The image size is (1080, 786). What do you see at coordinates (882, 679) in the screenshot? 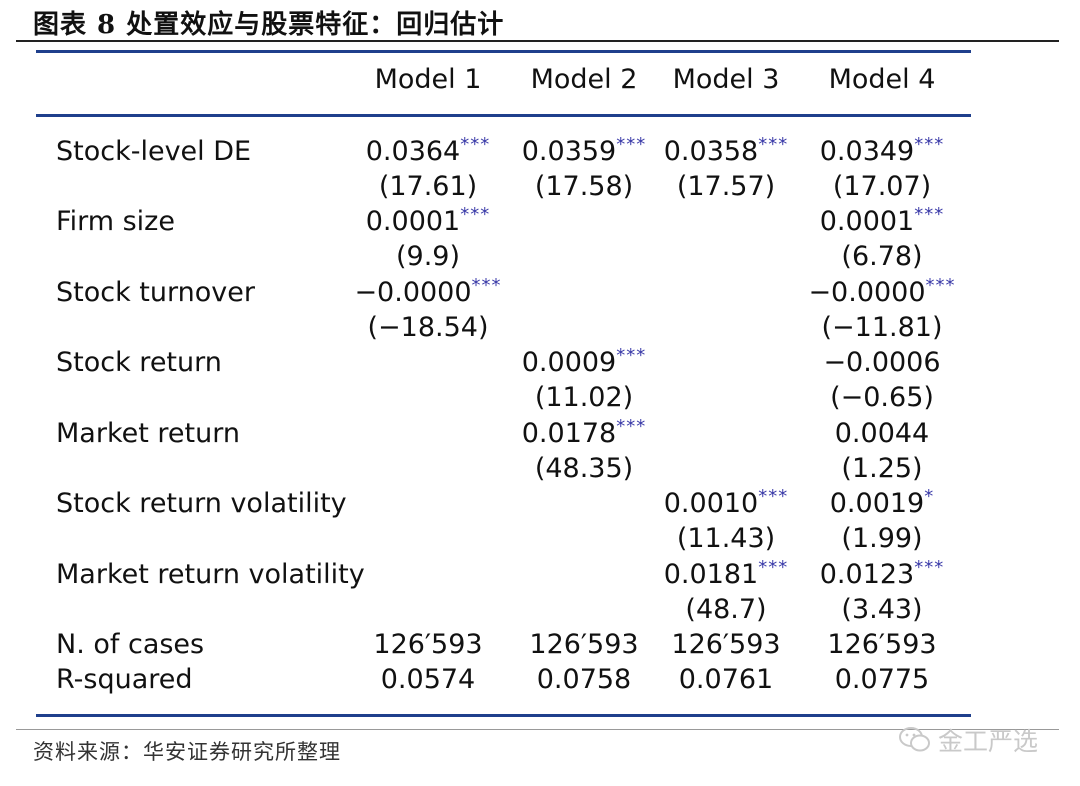
I see `summary-value: 0.0775` at bounding box center [882, 679].